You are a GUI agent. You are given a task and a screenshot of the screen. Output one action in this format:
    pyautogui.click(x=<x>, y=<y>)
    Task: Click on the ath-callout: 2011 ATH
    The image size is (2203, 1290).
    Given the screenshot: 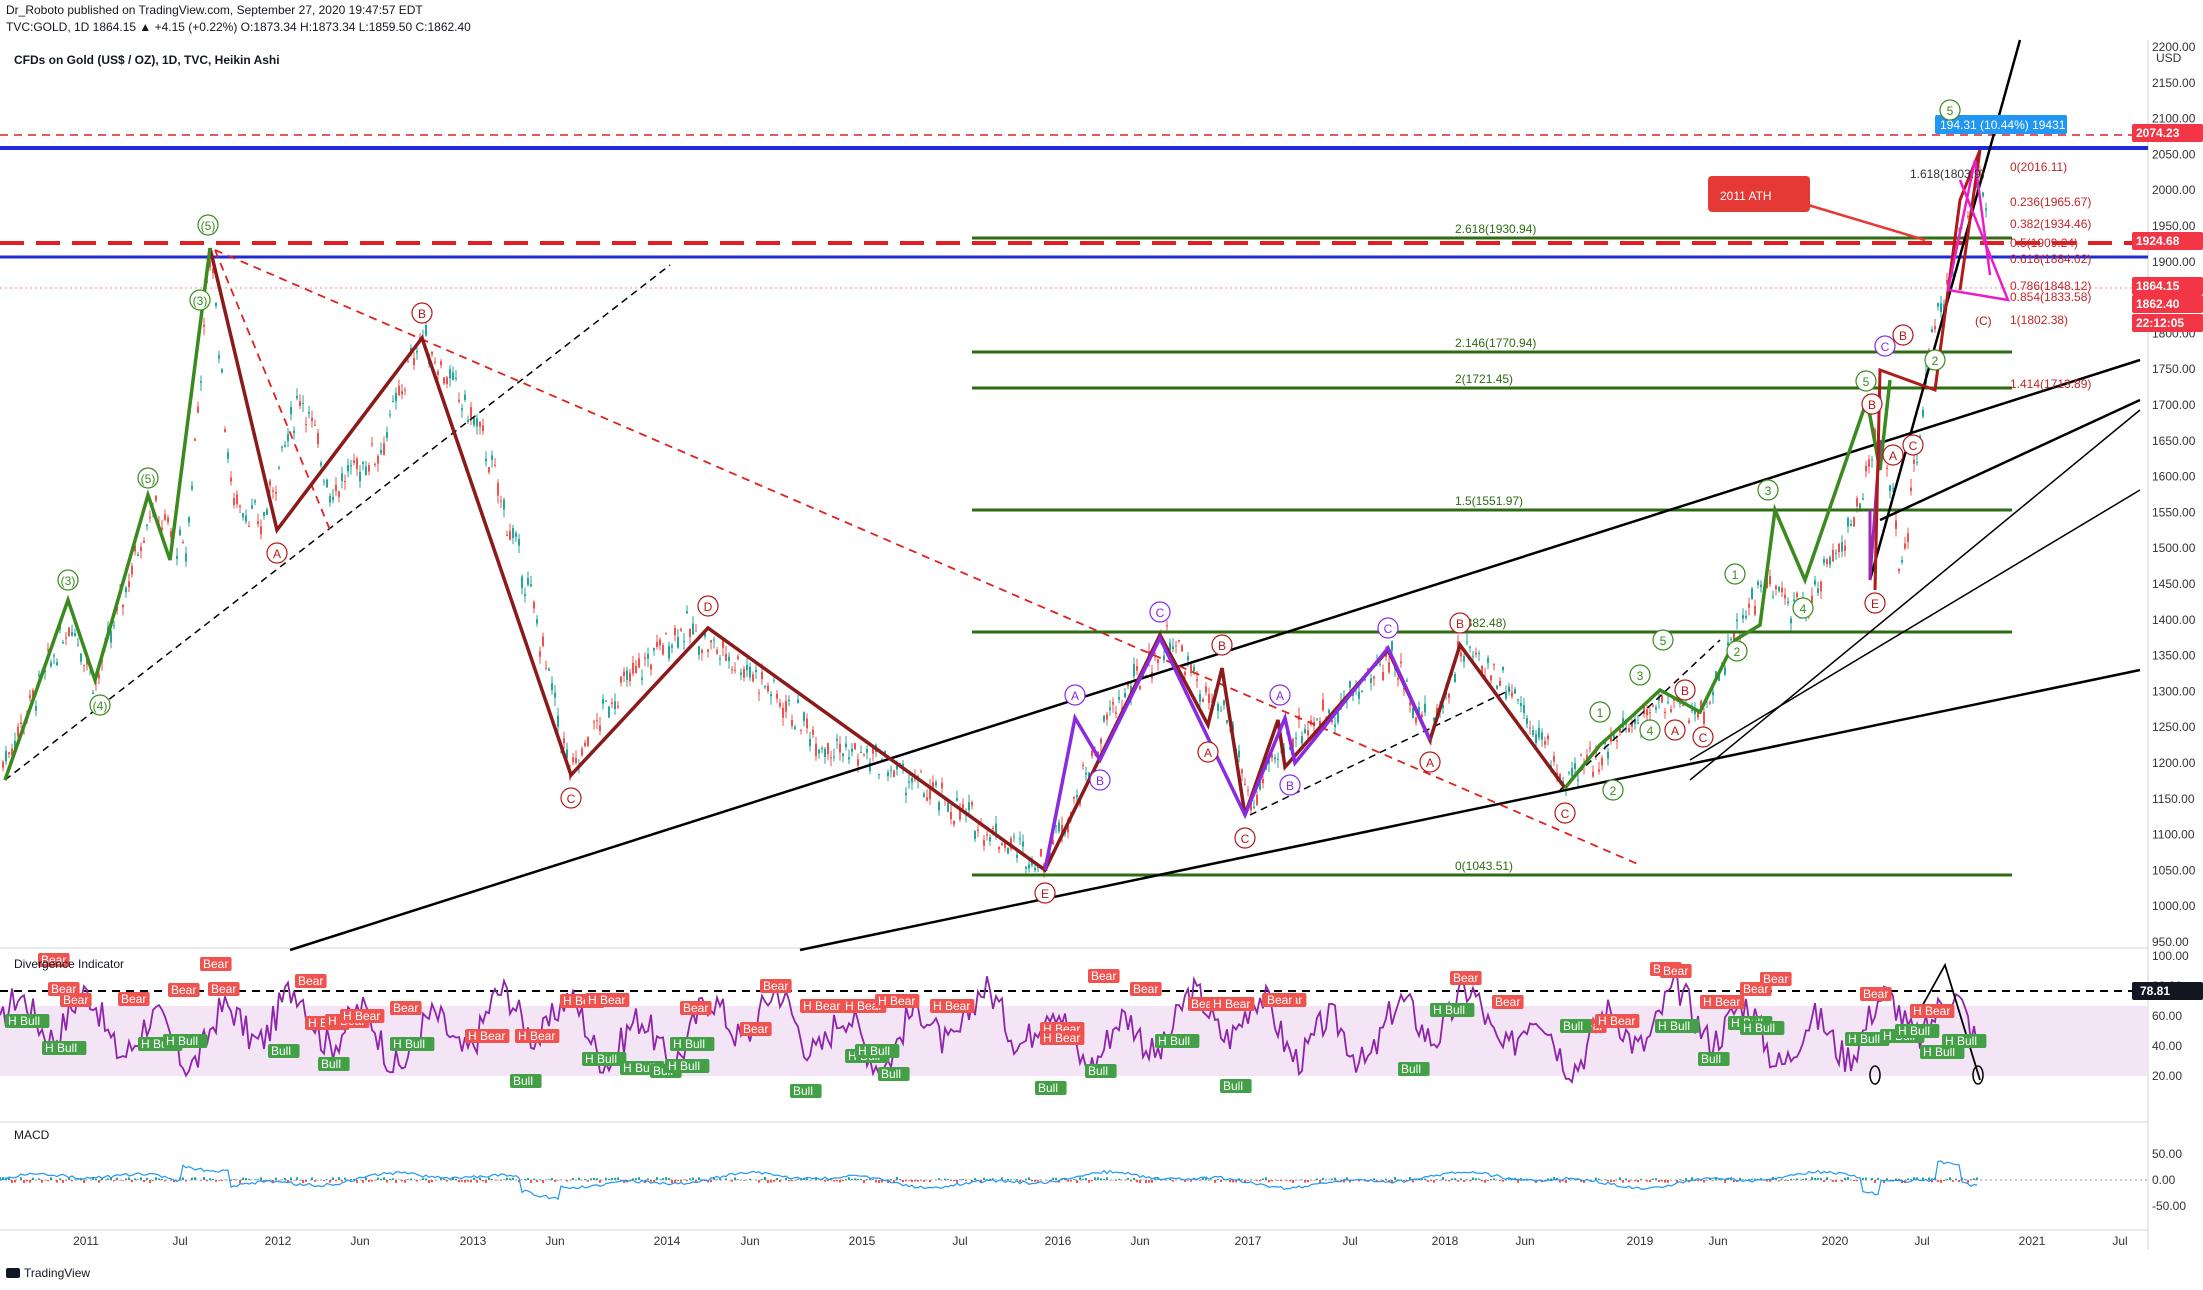 What is the action you would take?
    pyautogui.click(x=1817, y=209)
    